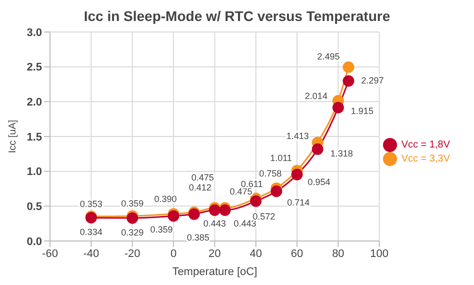 This screenshot has height=285, width=474. What do you see at coordinates (214, 254) in the screenshot?
I see `x-tick-label: 20` at bounding box center [214, 254].